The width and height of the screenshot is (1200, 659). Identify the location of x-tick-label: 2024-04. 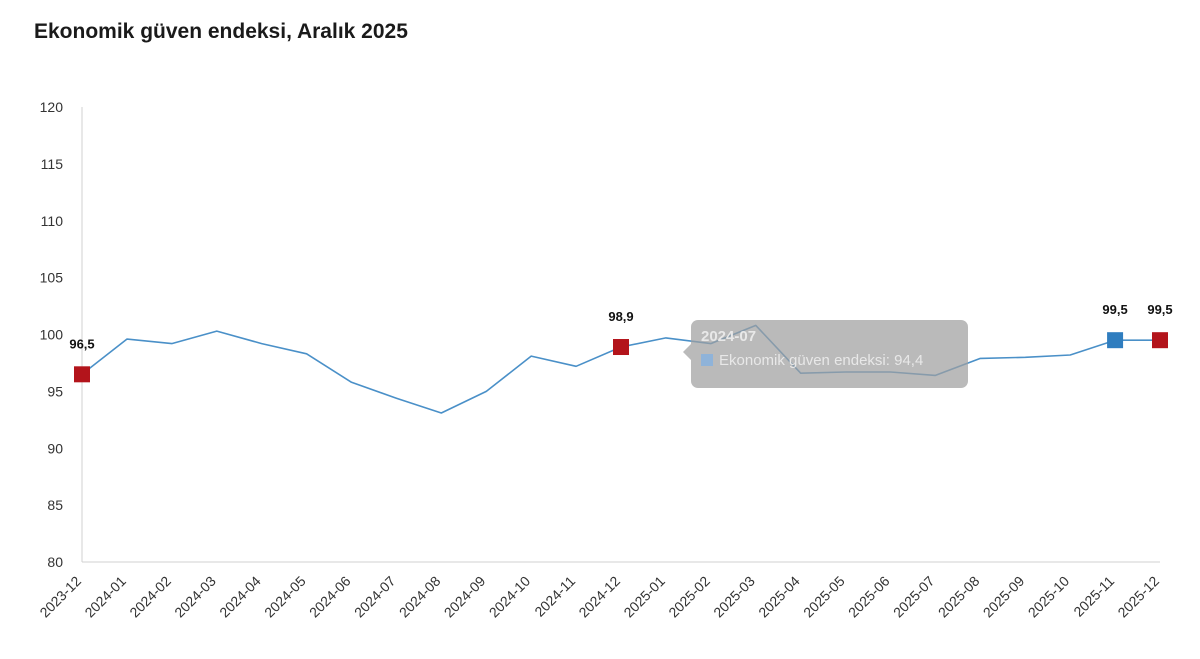
(240, 597).